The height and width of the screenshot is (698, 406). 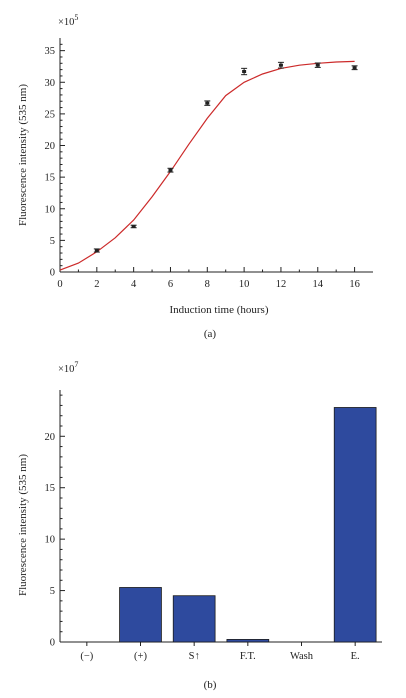 I want to click on chart-a-x-tick-label: 10, so click(x=244, y=284).